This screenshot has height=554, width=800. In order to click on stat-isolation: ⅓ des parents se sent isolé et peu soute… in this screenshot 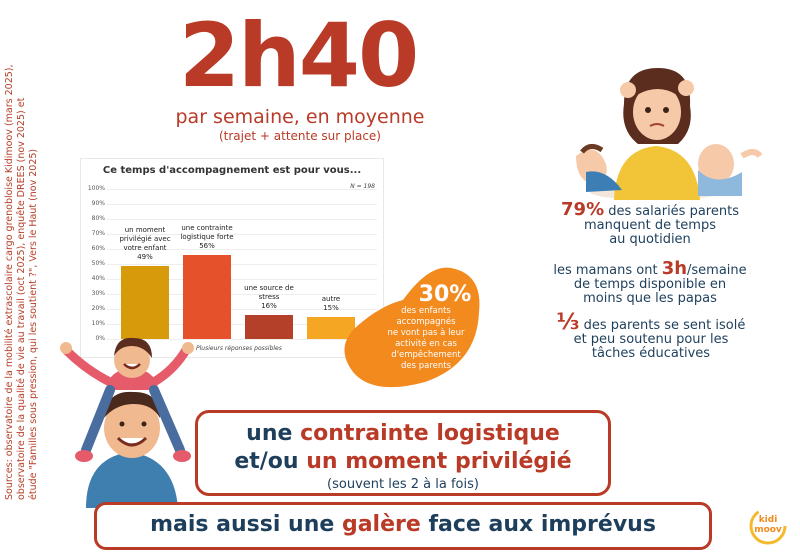, I will do `click(651, 336)`.